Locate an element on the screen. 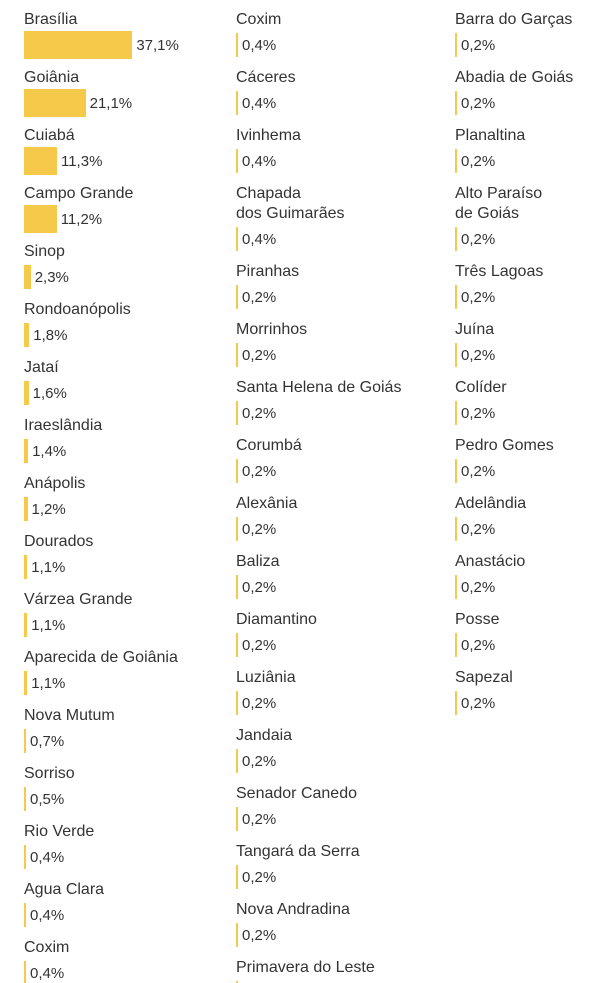 This screenshot has width=592, height=983. bar-item: Sinop 2,3% is located at coordinates (101, 271).